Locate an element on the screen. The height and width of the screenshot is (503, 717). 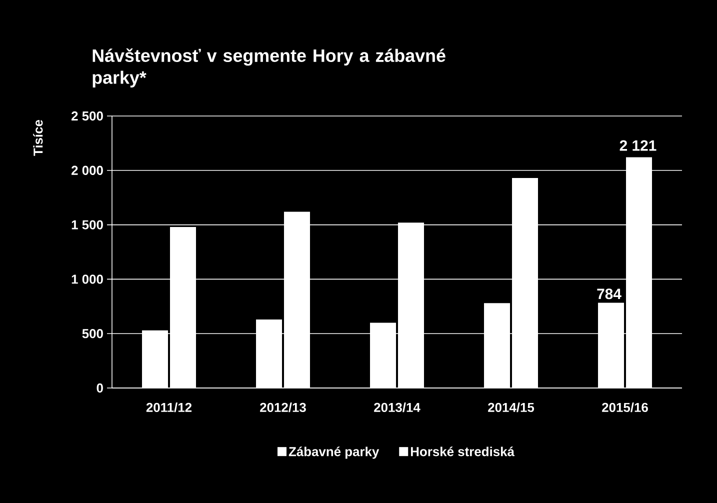
legend-label: Zábavné parky is located at coordinates (334, 452).